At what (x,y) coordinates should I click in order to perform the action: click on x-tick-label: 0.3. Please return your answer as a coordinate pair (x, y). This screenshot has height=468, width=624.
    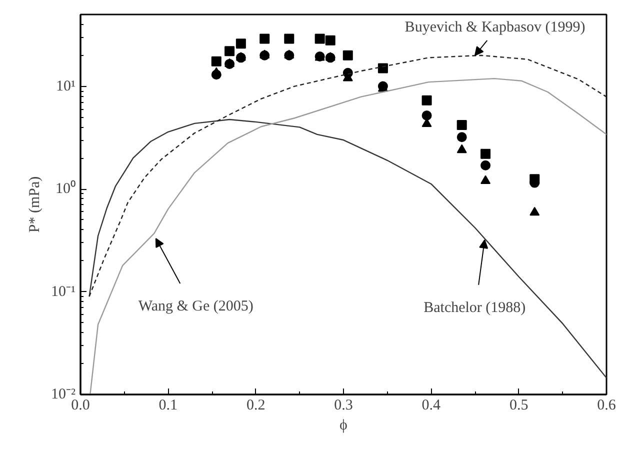
    Looking at the image, I should click on (343, 406).